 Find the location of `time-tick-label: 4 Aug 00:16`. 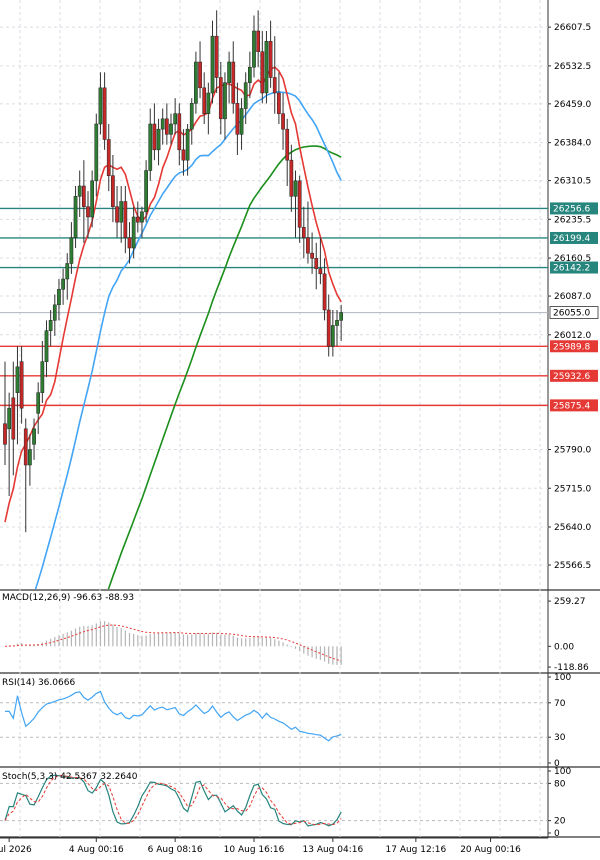

time-tick-label: 4 Aug 00:16 is located at coordinates (96, 850).